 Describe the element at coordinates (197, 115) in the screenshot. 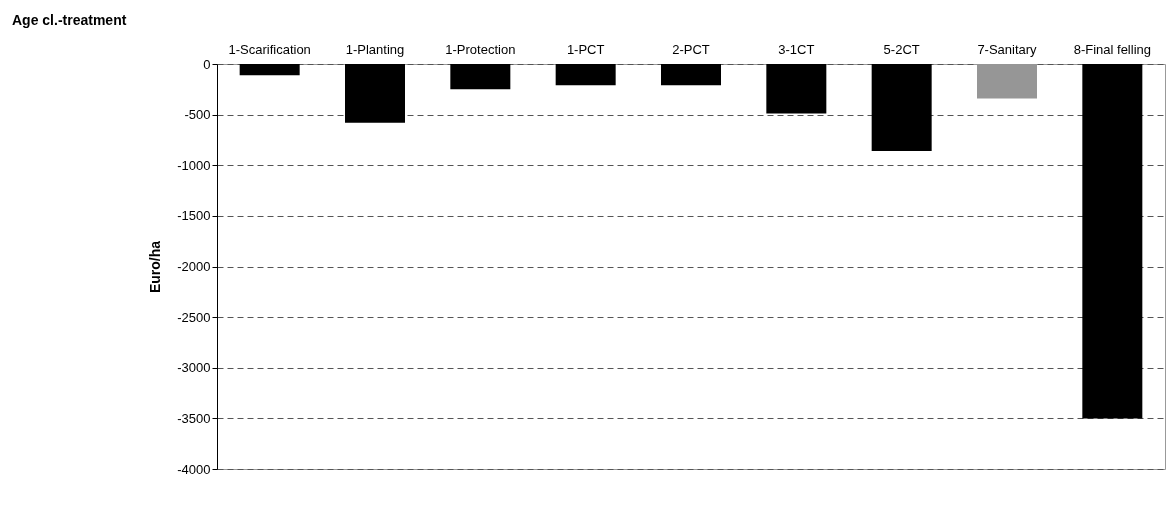

I see `y-tick-label: -500` at that location.